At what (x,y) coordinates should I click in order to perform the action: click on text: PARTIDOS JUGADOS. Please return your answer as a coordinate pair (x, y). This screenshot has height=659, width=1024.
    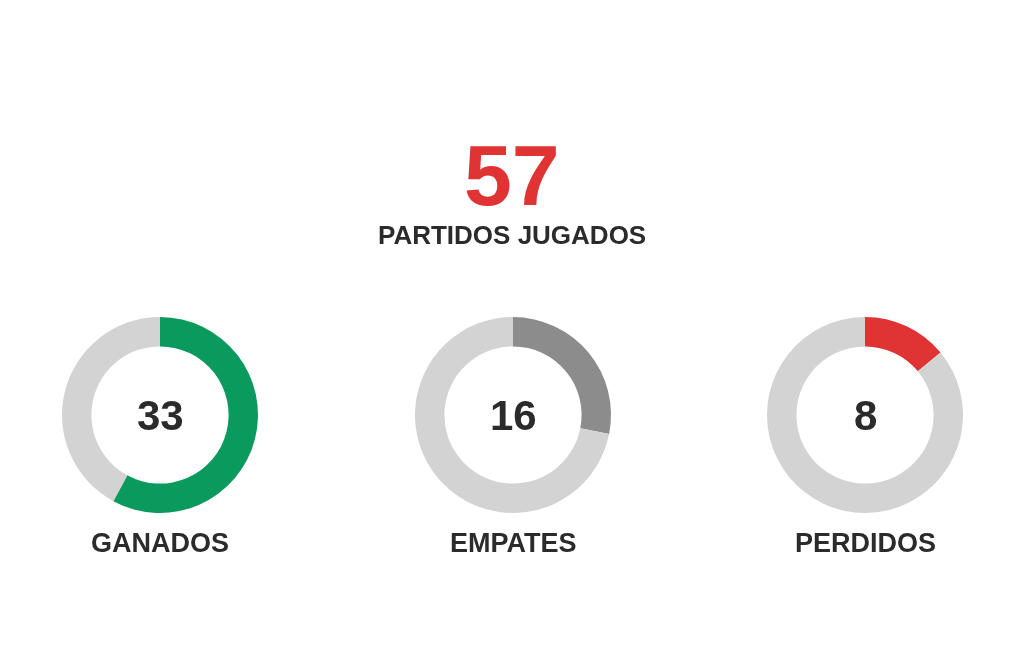
    Looking at the image, I should click on (512, 235).